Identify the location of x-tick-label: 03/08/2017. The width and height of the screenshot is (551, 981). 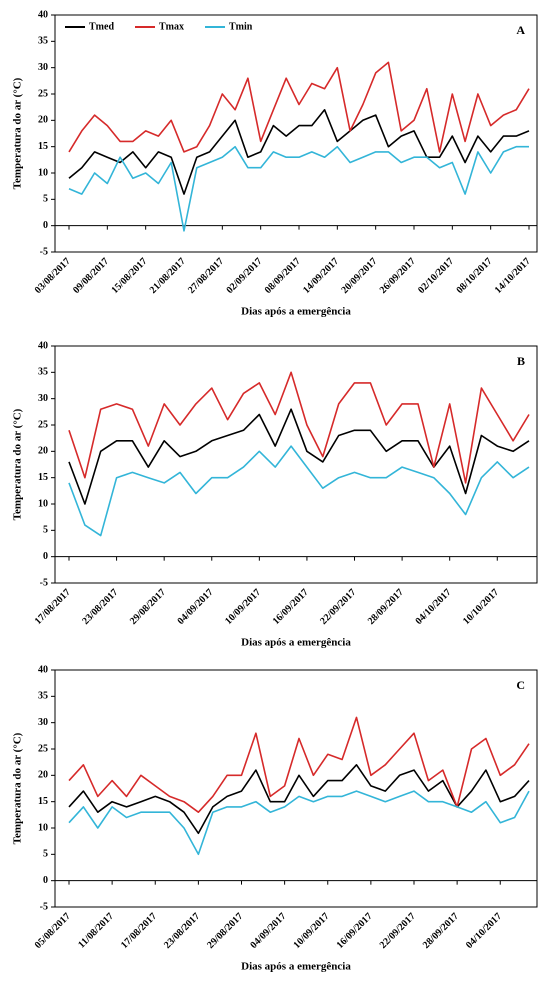
(53, 276).